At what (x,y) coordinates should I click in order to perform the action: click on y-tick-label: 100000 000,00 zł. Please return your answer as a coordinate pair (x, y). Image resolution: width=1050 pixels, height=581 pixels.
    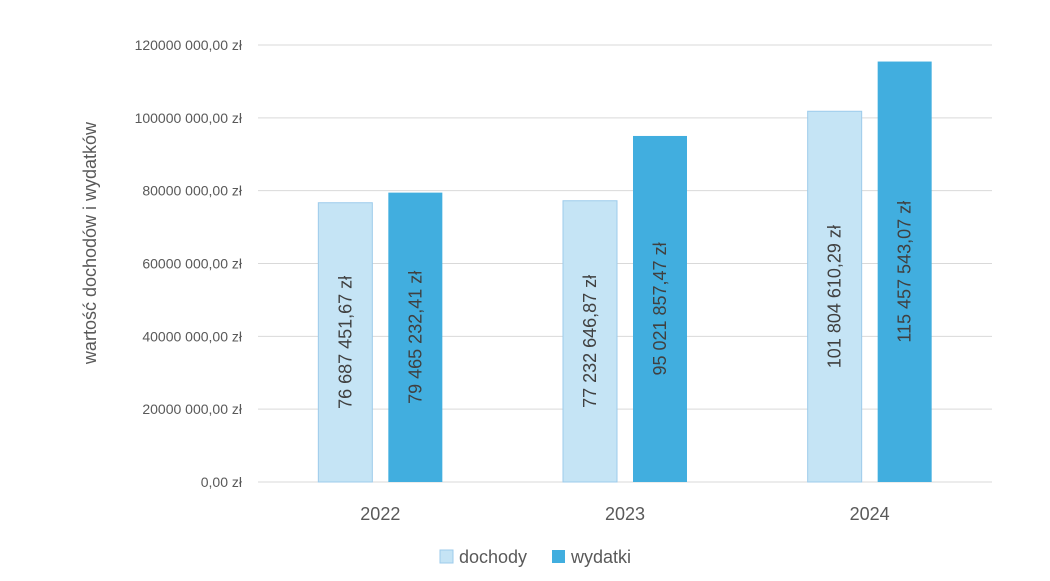
    Looking at the image, I should click on (189, 118).